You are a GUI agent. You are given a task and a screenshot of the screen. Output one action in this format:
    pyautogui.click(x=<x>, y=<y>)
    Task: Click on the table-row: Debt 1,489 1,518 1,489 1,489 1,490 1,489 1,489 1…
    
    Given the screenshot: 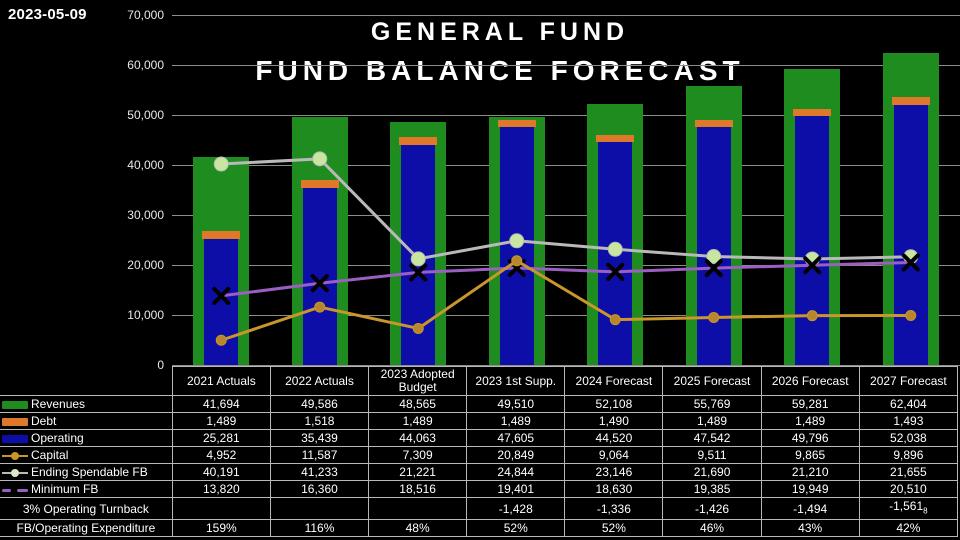 What is the action you would take?
    pyautogui.click(x=479, y=421)
    